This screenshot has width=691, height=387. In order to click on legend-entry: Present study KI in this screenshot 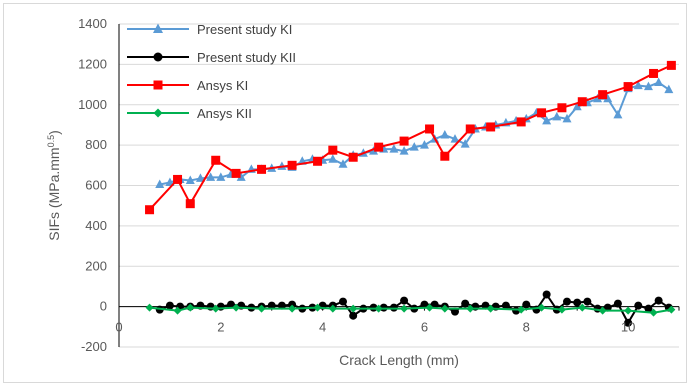, I will do `click(209, 29)`.